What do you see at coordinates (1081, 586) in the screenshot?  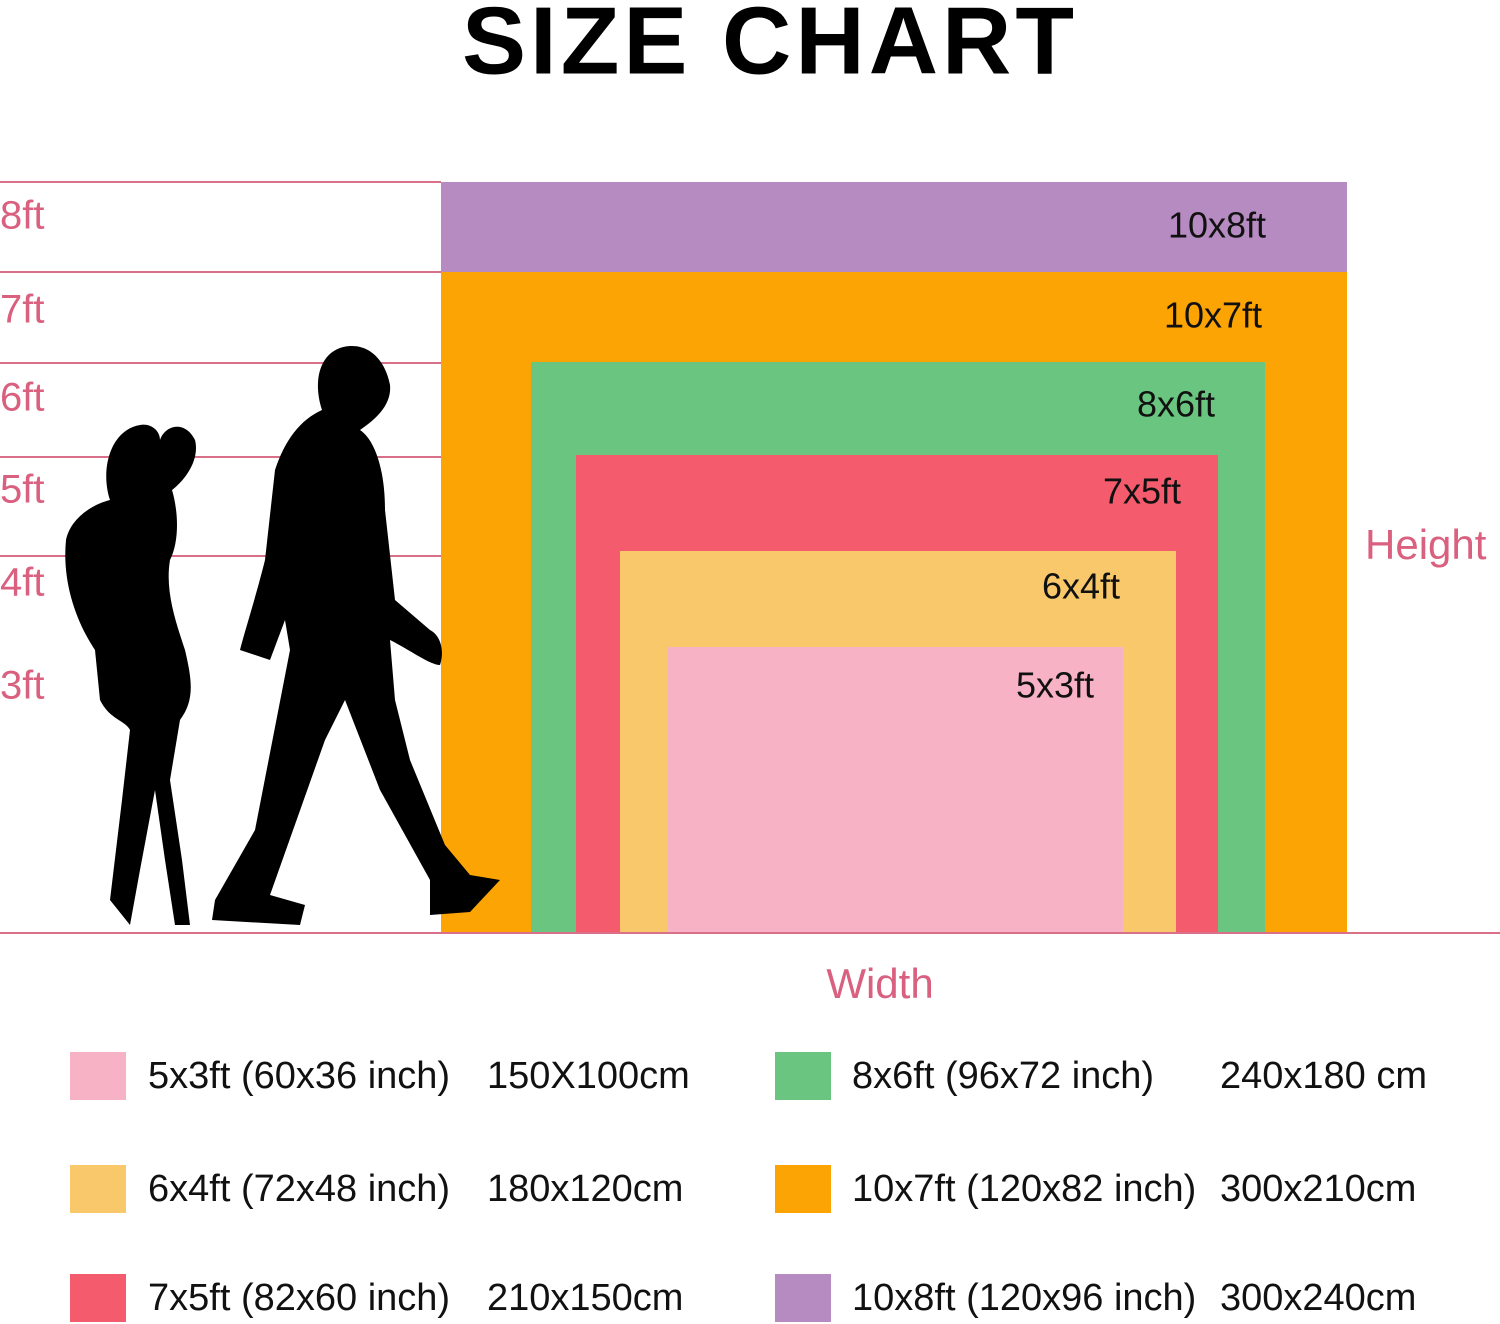 I see `size-label: 6x4ft` at bounding box center [1081, 586].